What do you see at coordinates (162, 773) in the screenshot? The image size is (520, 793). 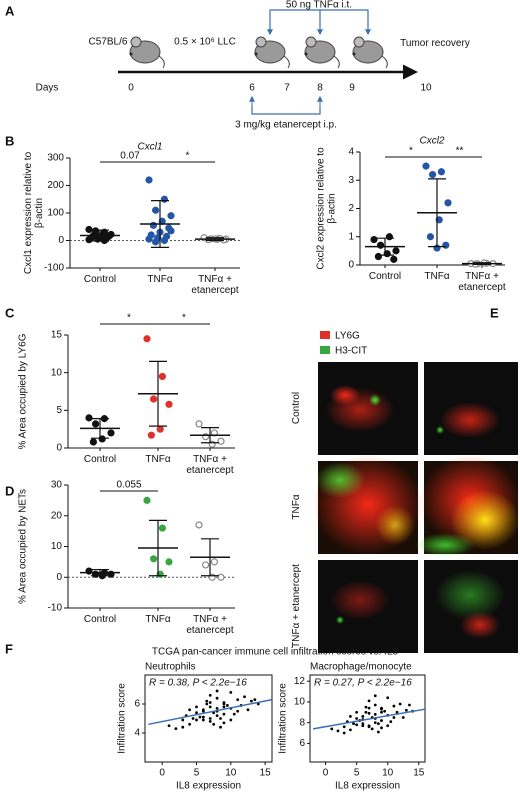 I see `x-tick-label: 0` at bounding box center [162, 773].